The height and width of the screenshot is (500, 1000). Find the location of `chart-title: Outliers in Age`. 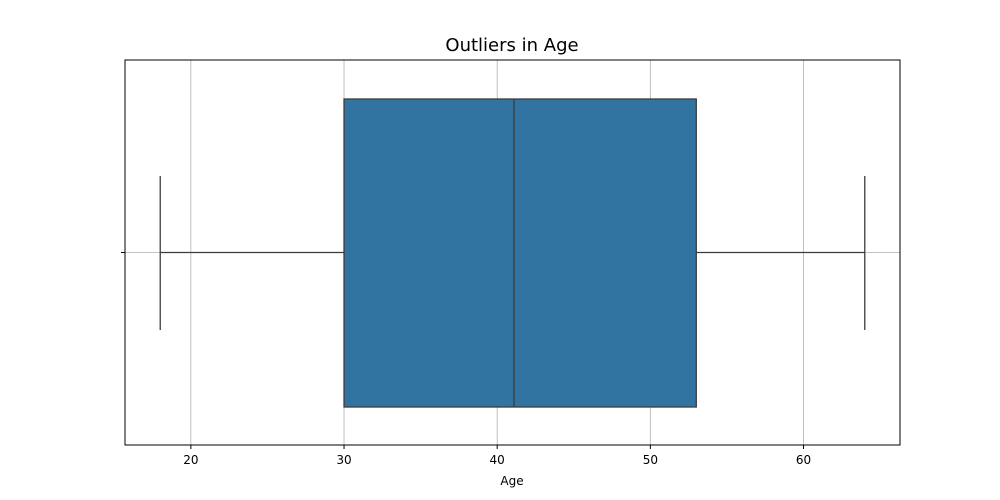

chart-title: Outliers in Age is located at coordinates (511, 45).